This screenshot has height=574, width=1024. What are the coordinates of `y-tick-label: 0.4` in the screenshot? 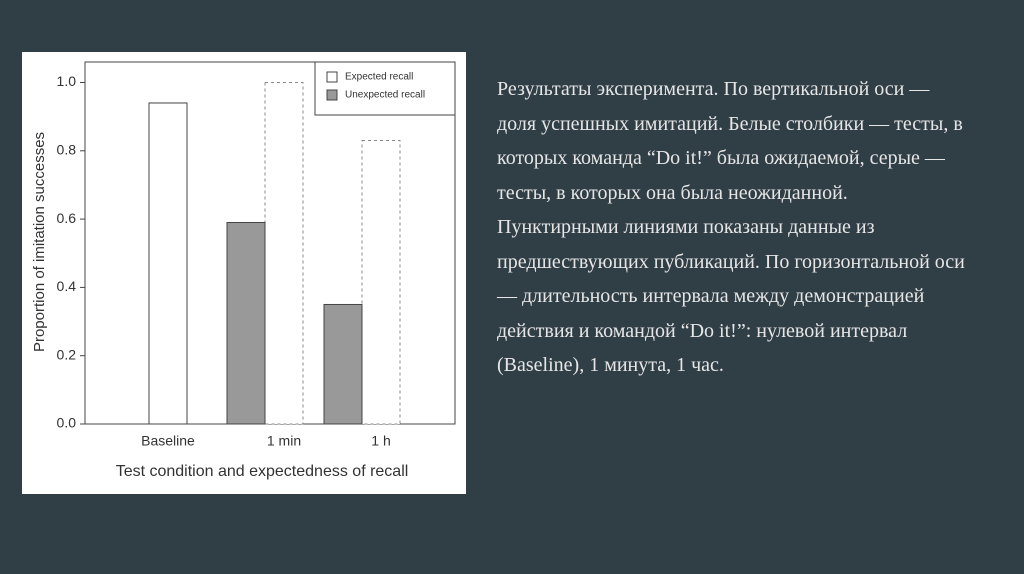 It's located at (67, 286).